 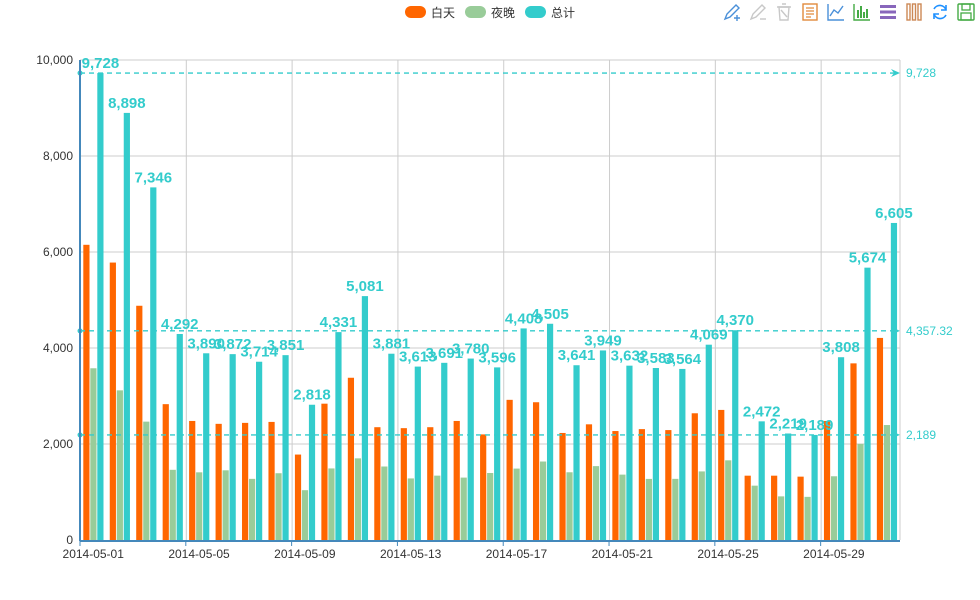 What do you see at coordinates (127, 103) in the screenshot?
I see `total-value-label: 8,898` at bounding box center [127, 103].